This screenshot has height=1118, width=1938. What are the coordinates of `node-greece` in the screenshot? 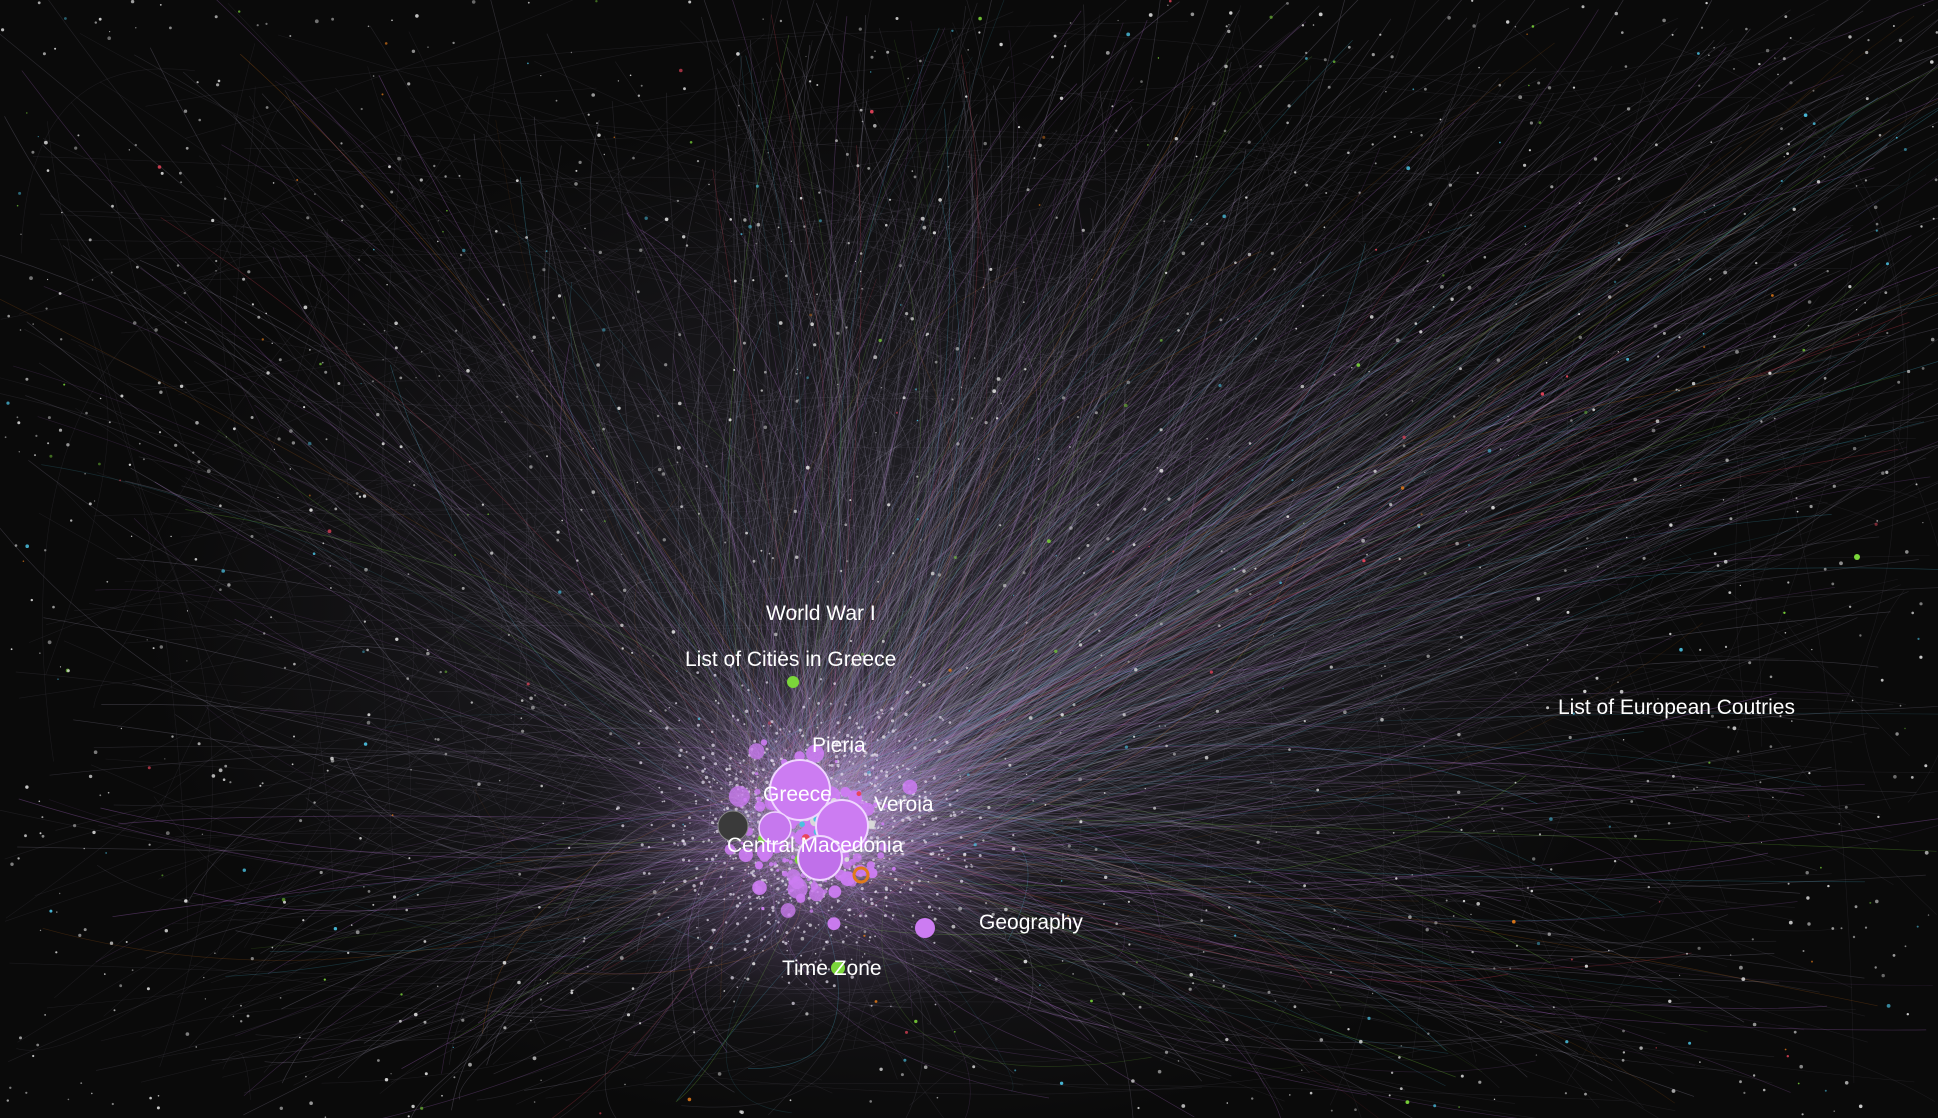 It's located at (800, 790).